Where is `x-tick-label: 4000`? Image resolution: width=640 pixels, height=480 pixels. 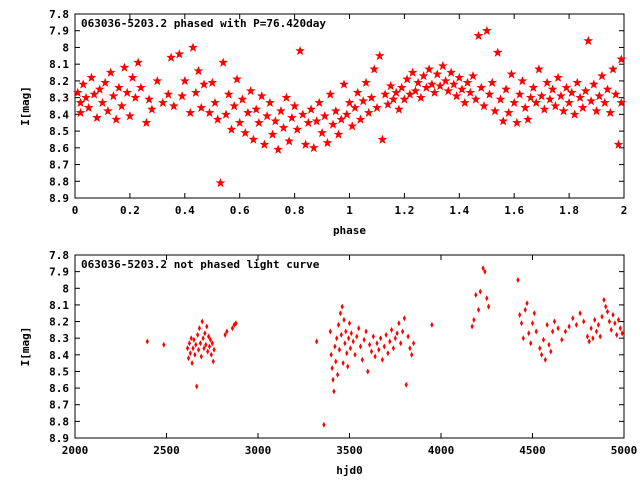 x-tick-label: 4000 is located at coordinates (441, 450).